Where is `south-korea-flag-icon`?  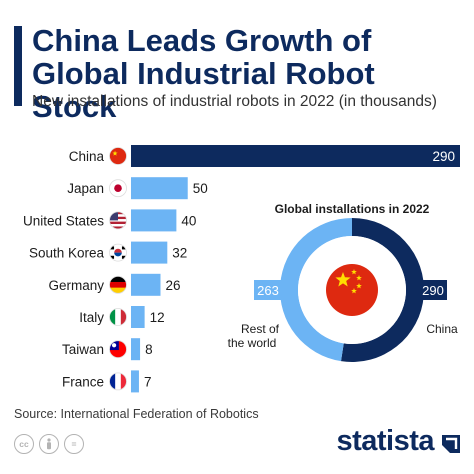
south-korea-flag-icon is located at coordinates (118, 252).